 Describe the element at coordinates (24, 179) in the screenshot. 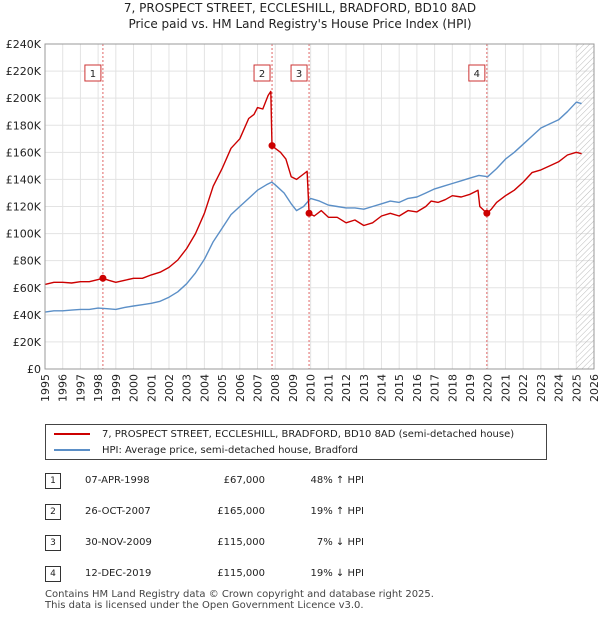

I see `y-tick-label: £140K` at that location.